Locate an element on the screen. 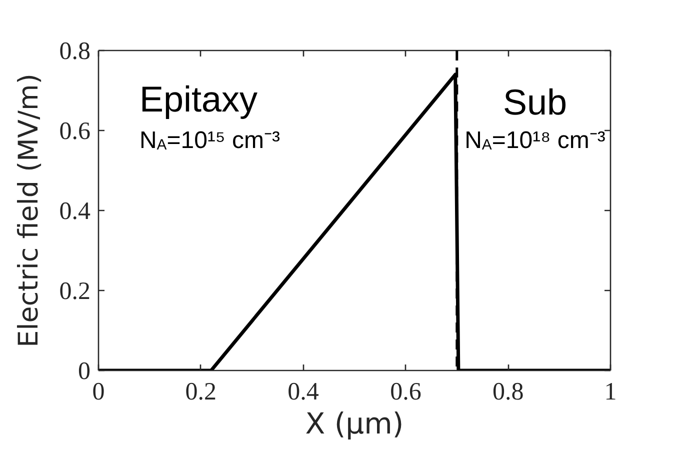 This screenshot has height=451, width=678. x-tick-label: 1 is located at coordinates (610, 392).